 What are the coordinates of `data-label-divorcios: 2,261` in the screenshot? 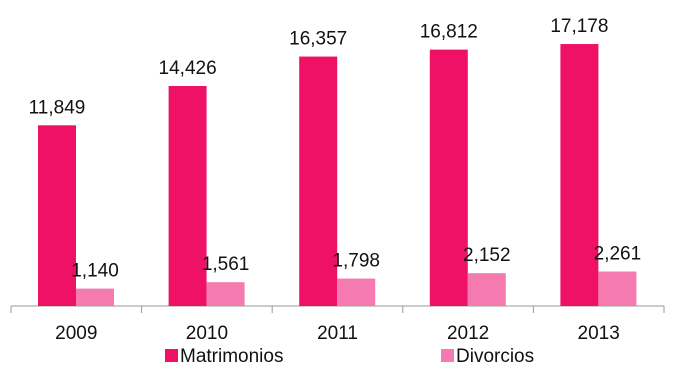 It's located at (618, 254).